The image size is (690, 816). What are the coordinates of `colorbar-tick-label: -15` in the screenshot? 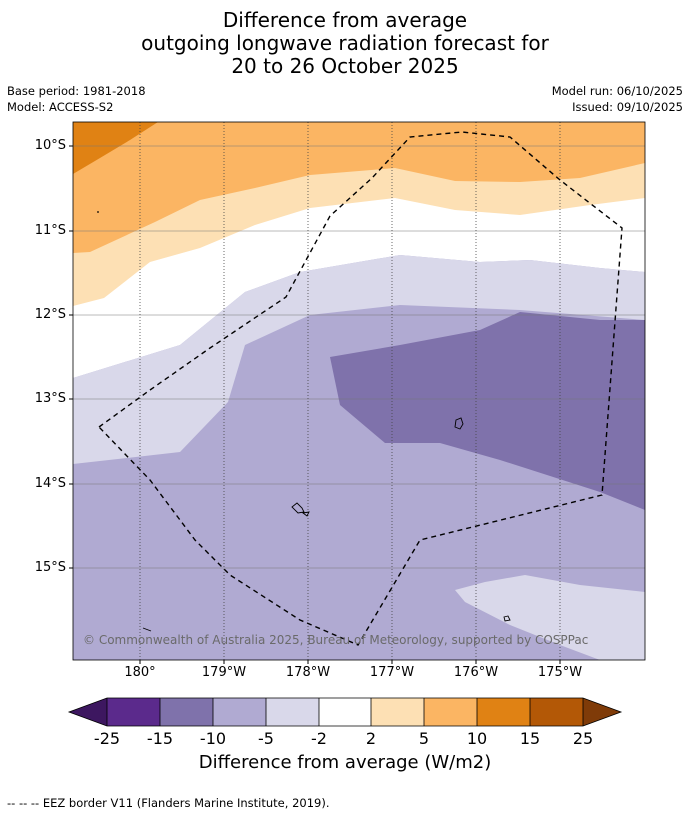 It's located at (160, 738).